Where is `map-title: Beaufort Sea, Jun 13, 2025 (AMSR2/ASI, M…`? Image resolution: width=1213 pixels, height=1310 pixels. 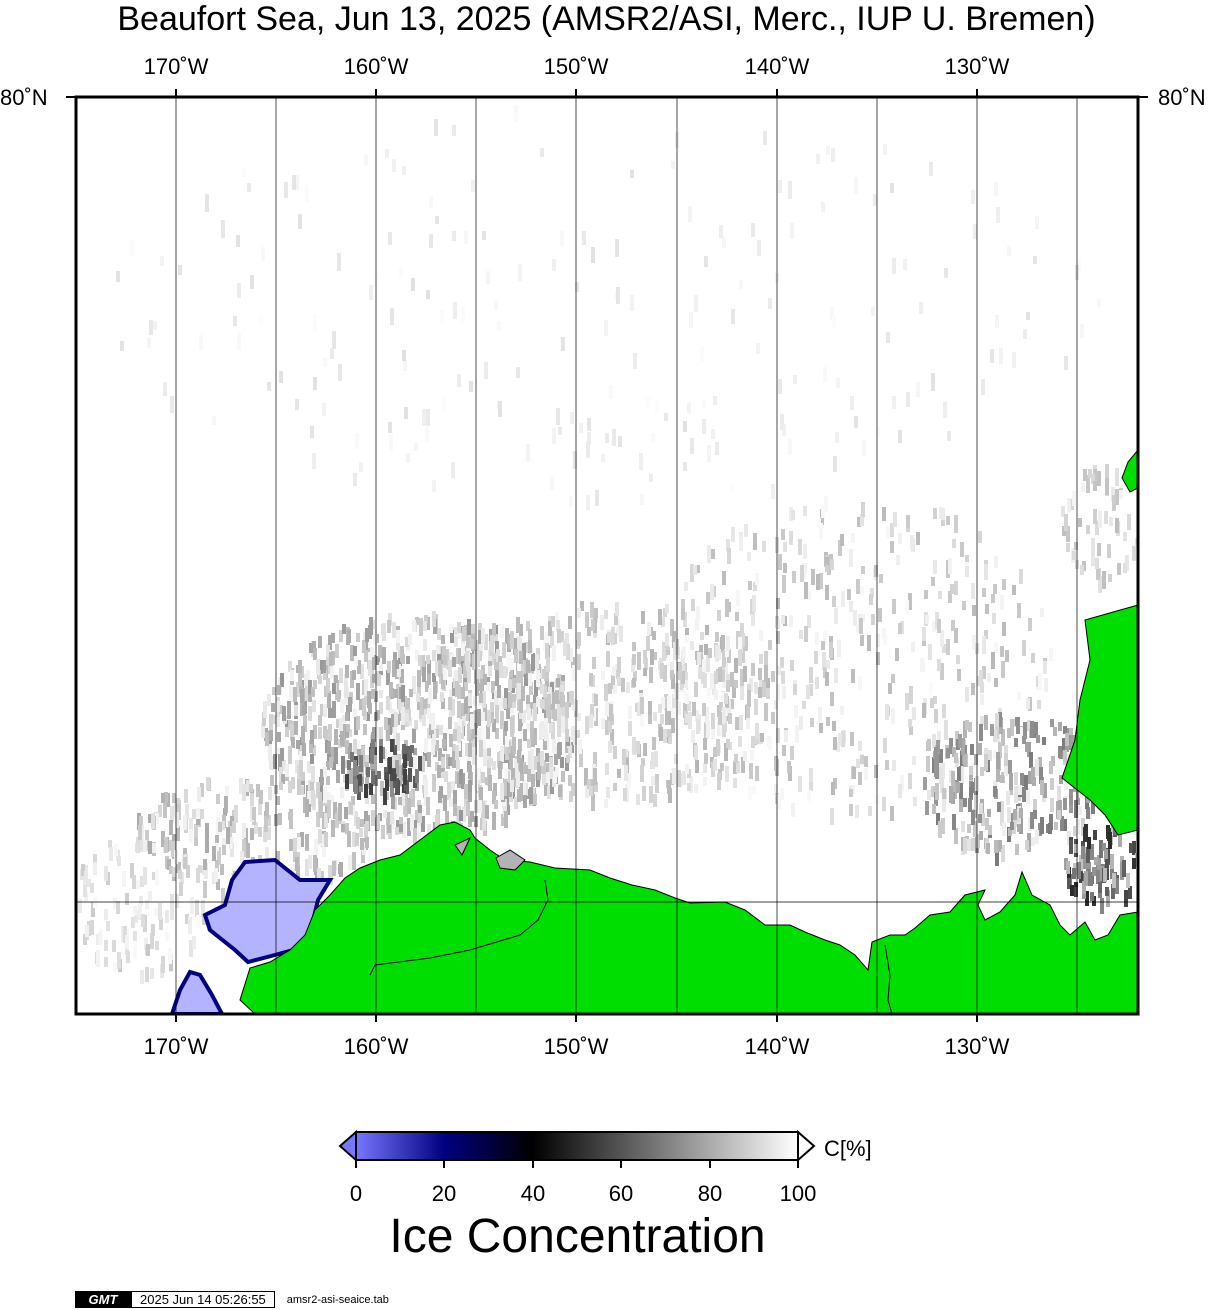
map-title: Beaufort Sea, Jun 13, 2025 (AMSR2/ASI, M… is located at coordinates (606, 19).